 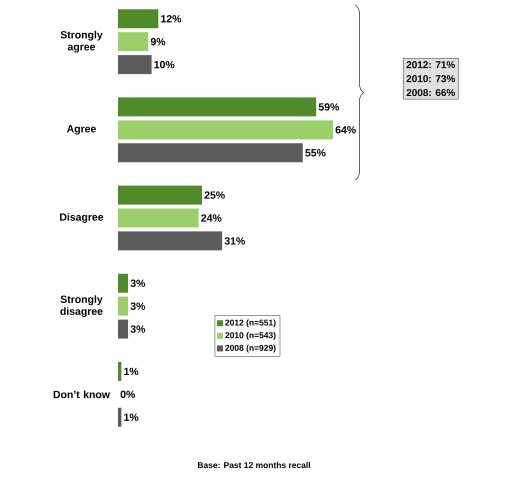 I want to click on data-label: 10%, so click(x=164, y=64).